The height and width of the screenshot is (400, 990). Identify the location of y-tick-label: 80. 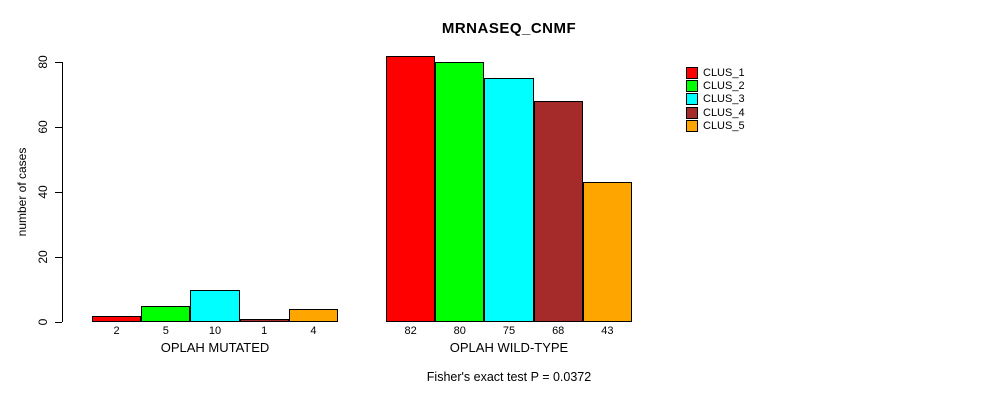
(43, 62).